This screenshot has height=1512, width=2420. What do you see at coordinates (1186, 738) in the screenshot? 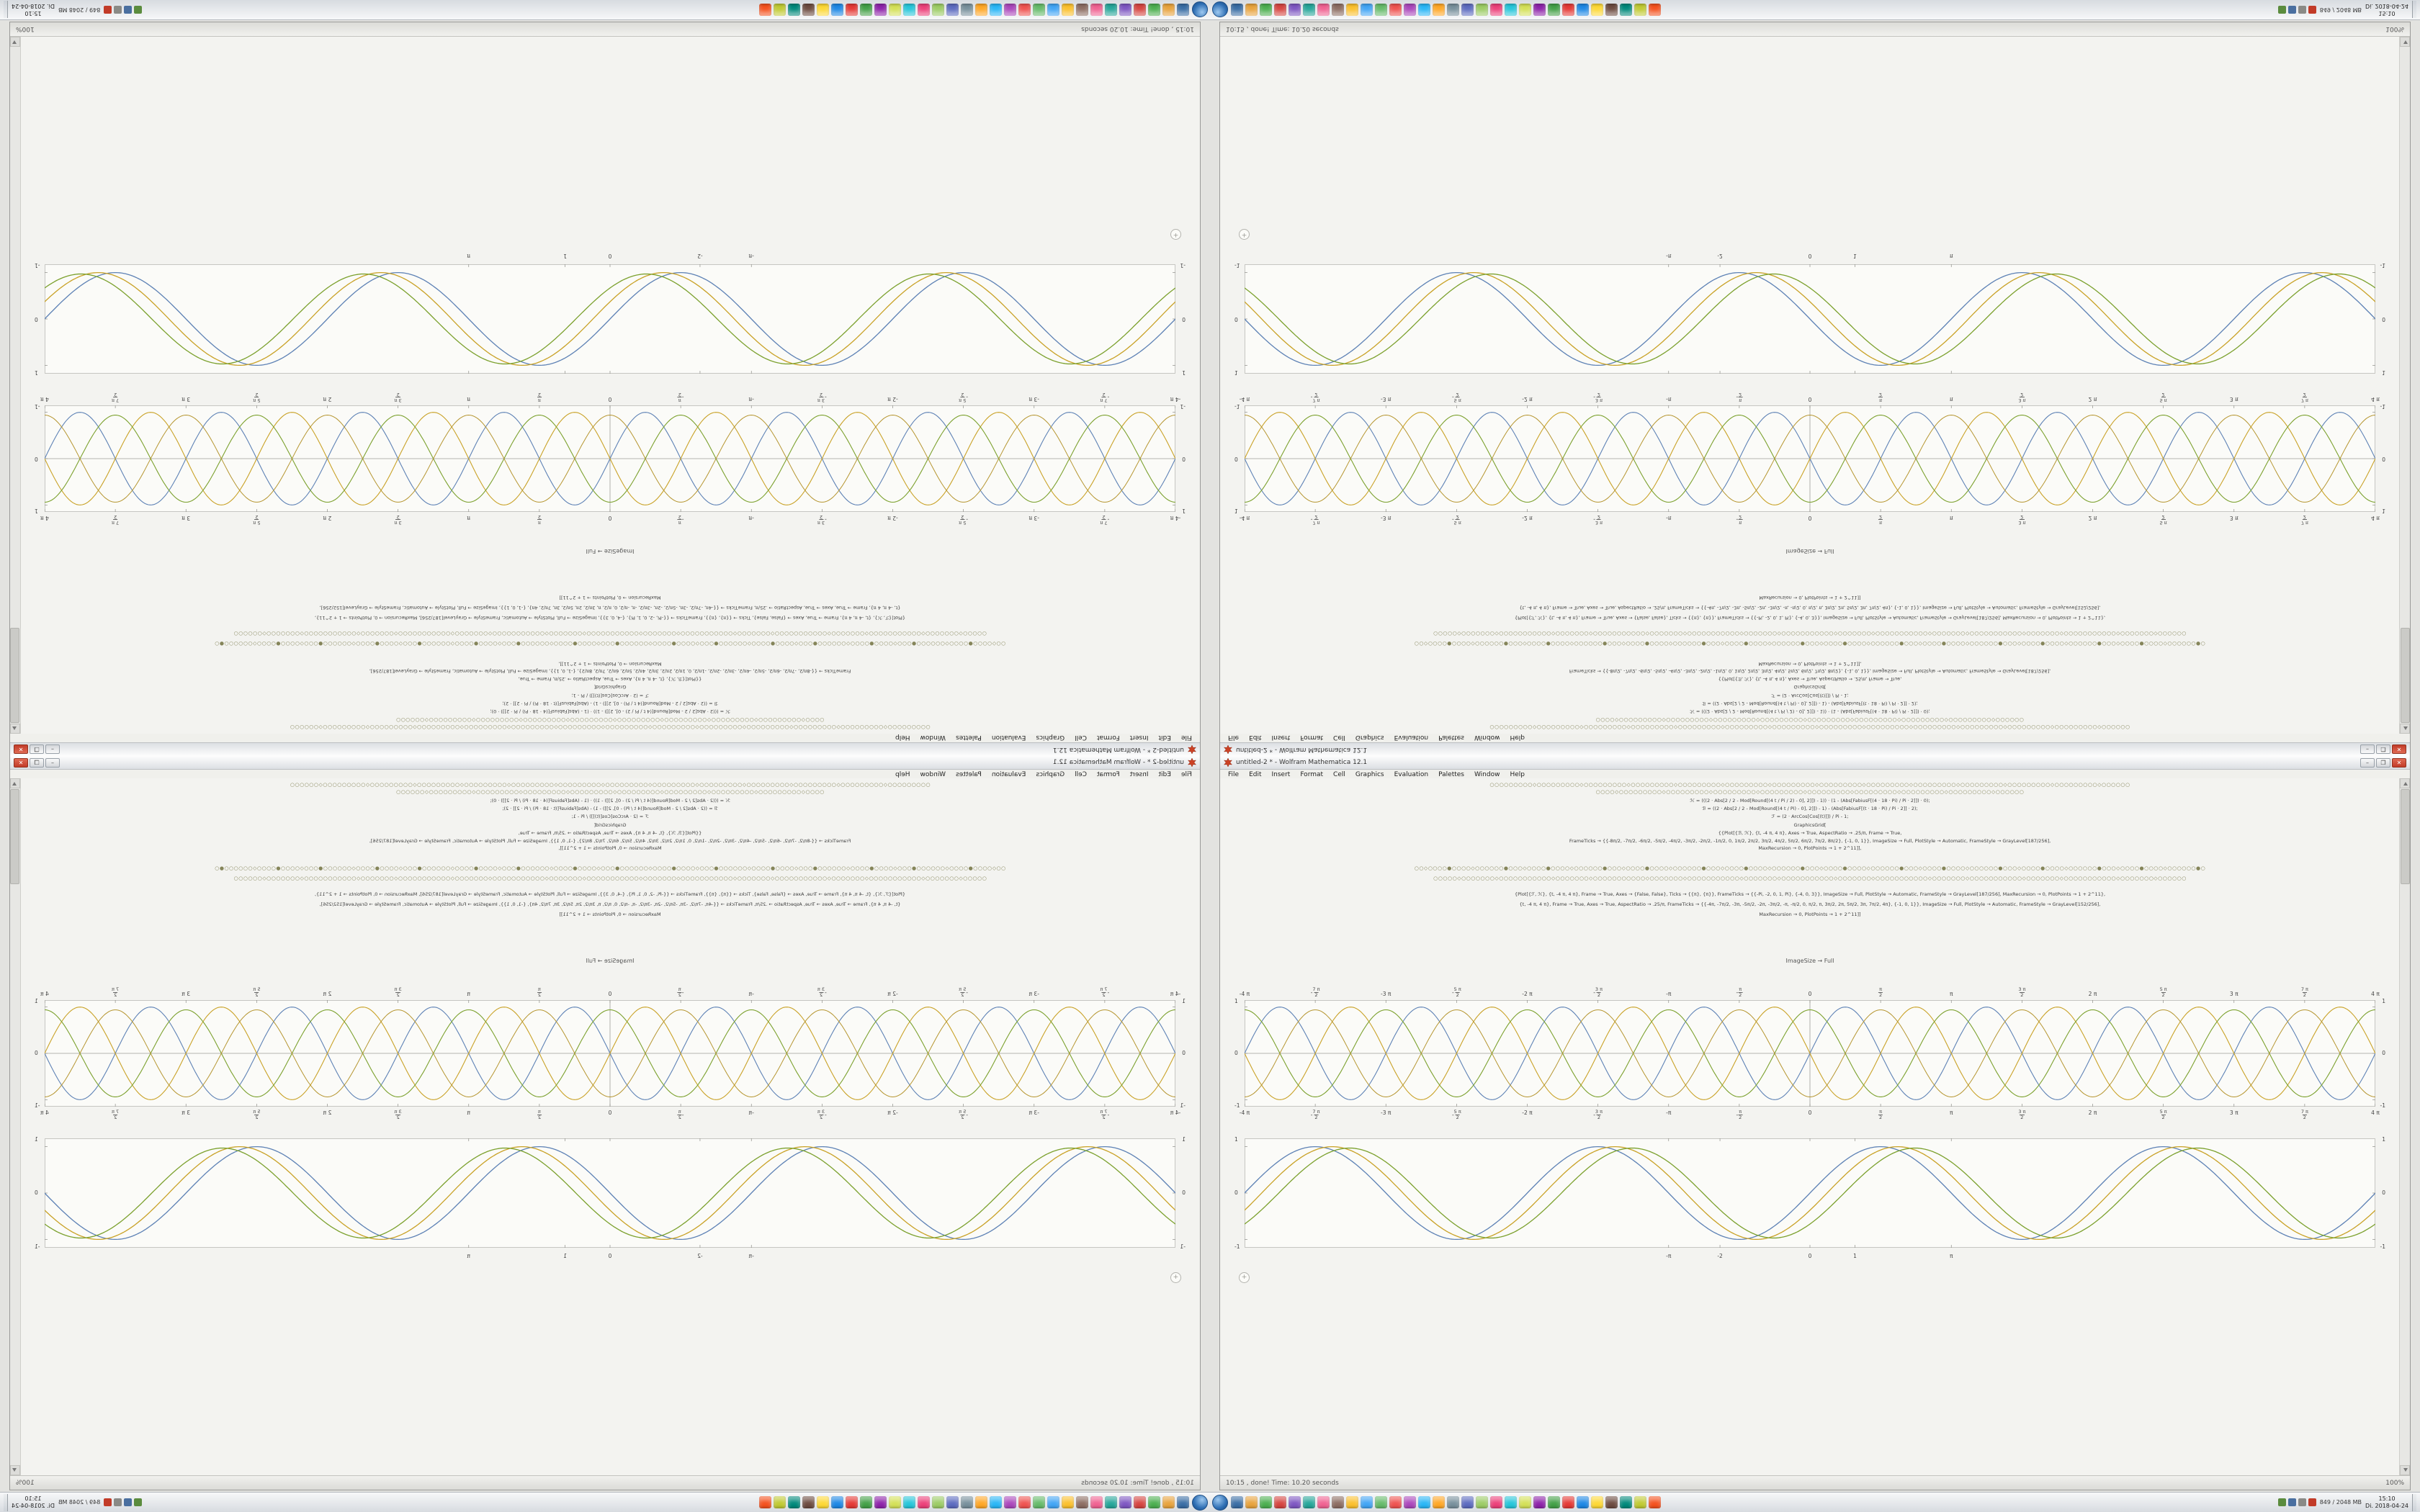
I see `menu-file: File` at bounding box center [1186, 738].